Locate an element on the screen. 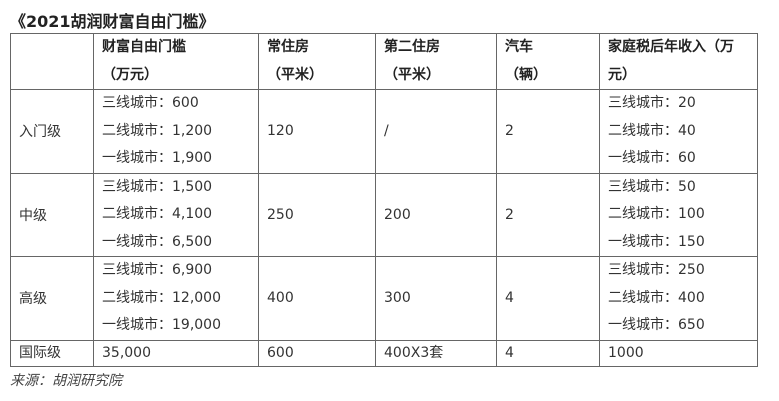 This screenshot has width=779, height=401. home-cell: 250 is located at coordinates (317, 214).